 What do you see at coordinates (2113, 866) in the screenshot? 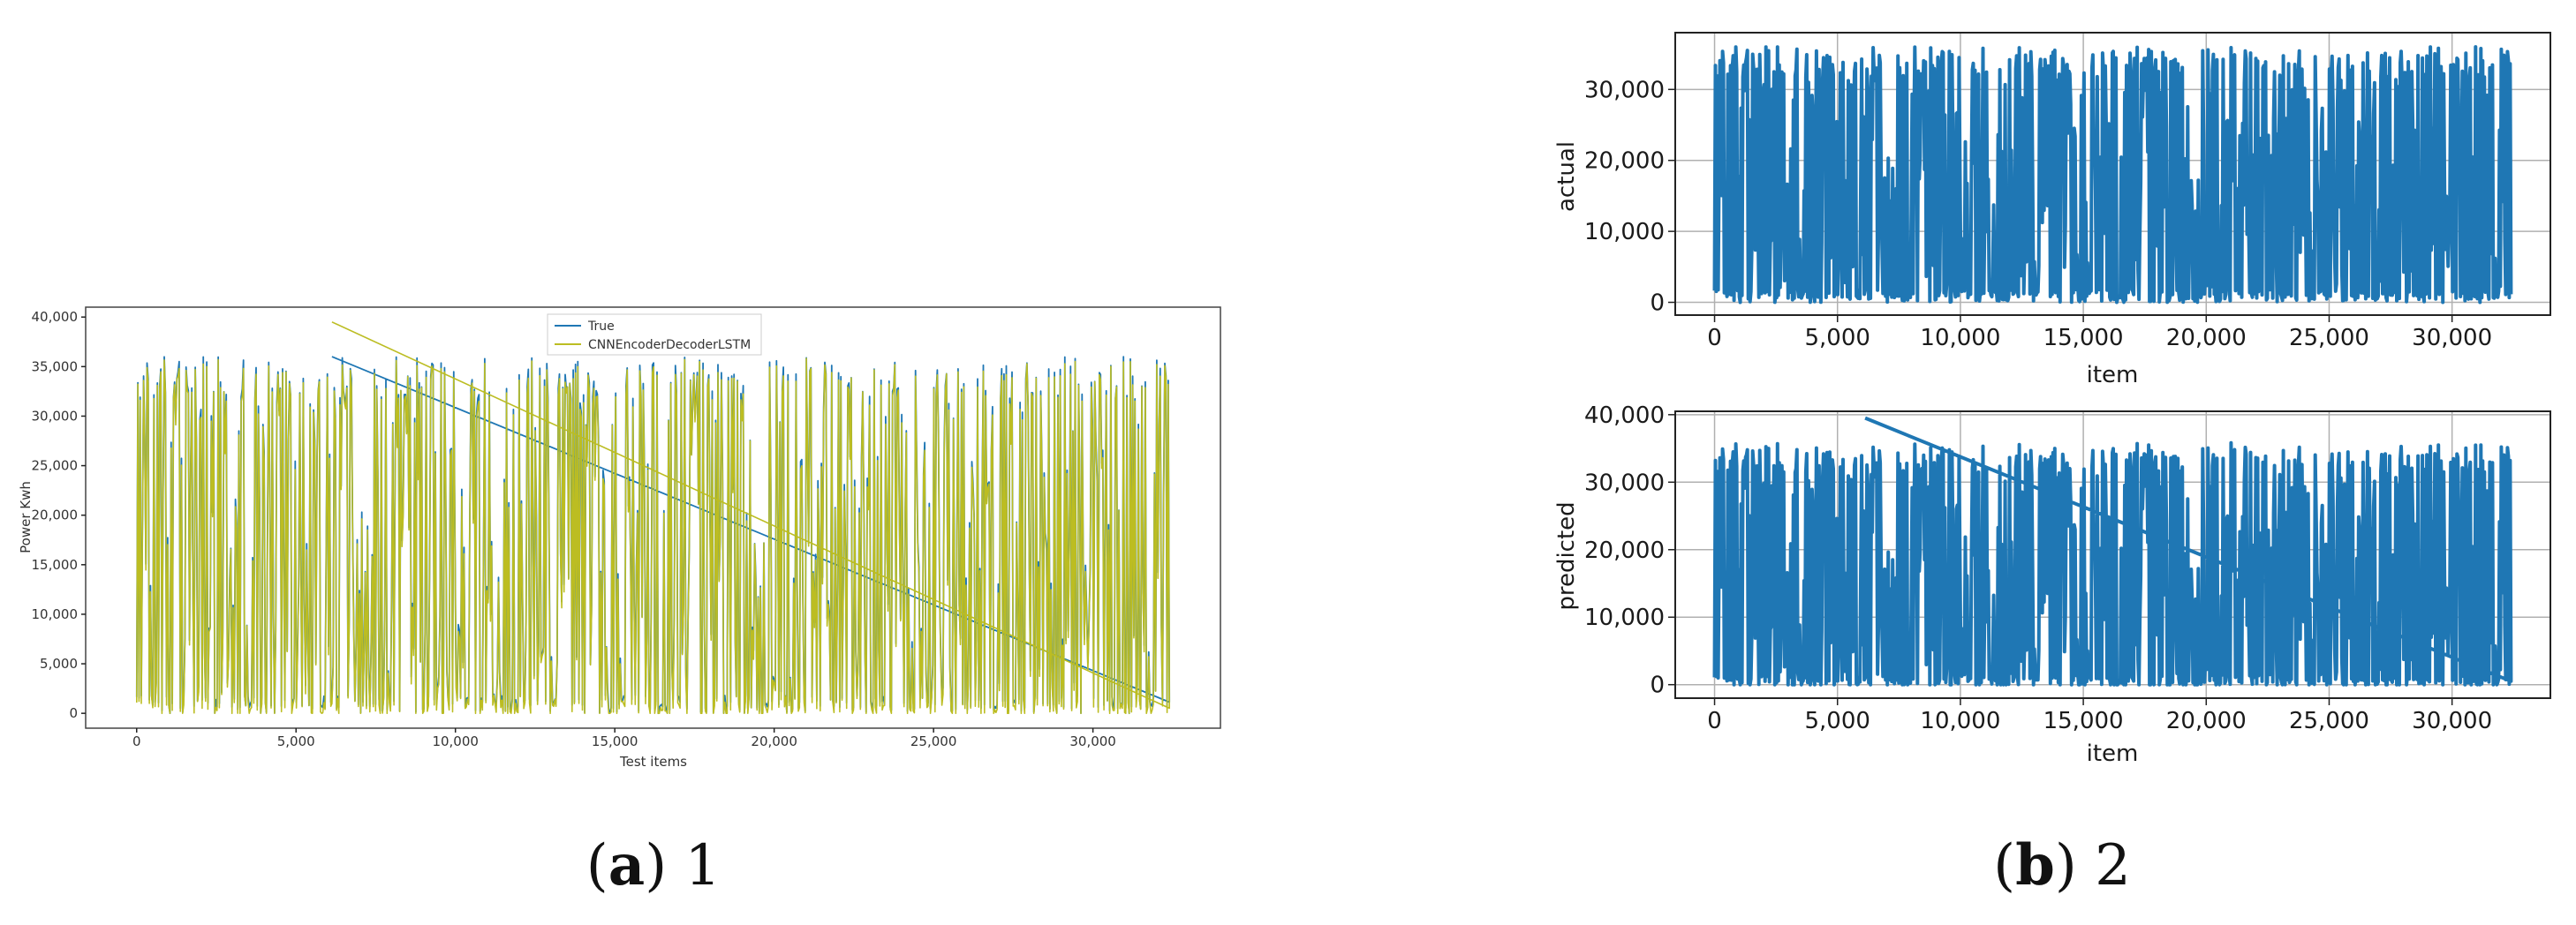
I see `caption-b-text: 2` at bounding box center [2113, 866].